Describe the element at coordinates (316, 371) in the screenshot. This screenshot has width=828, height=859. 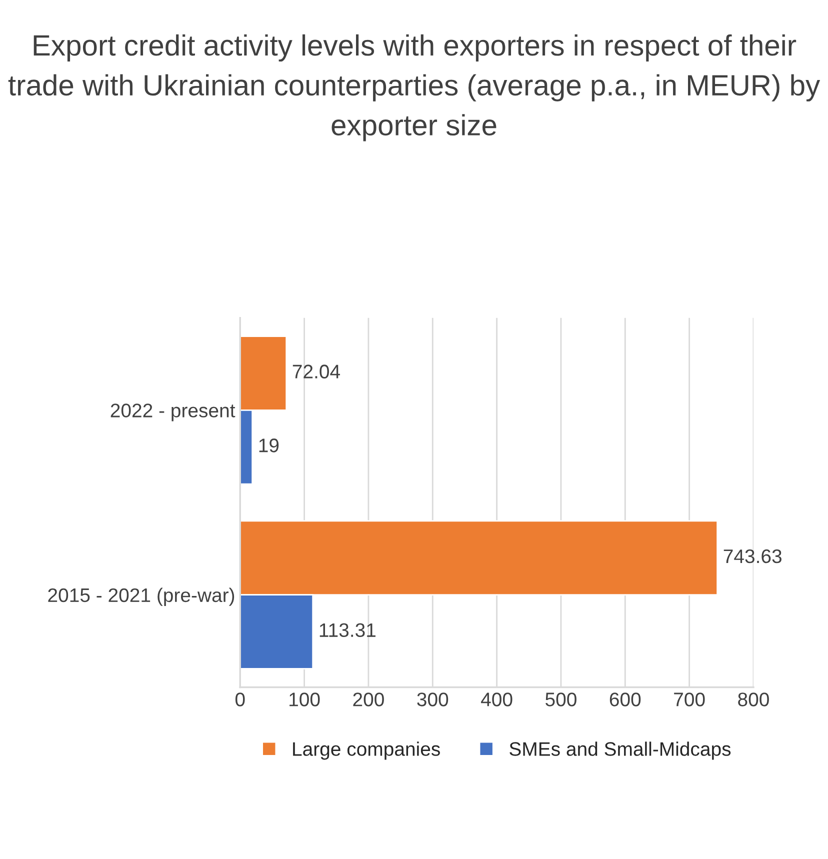
I see `data-label: 72.04` at that location.